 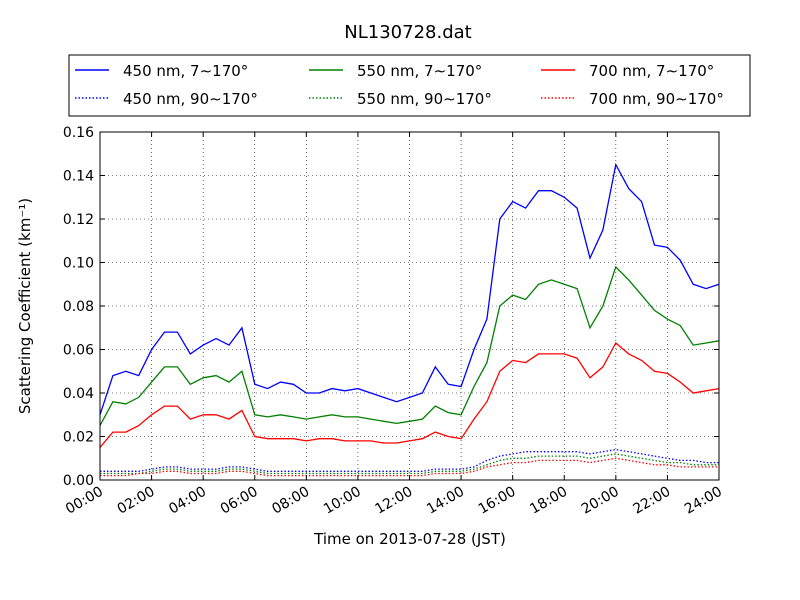 What do you see at coordinates (187, 501) in the screenshot?
I see `x-tick-label: 04:00` at bounding box center [187, 501].